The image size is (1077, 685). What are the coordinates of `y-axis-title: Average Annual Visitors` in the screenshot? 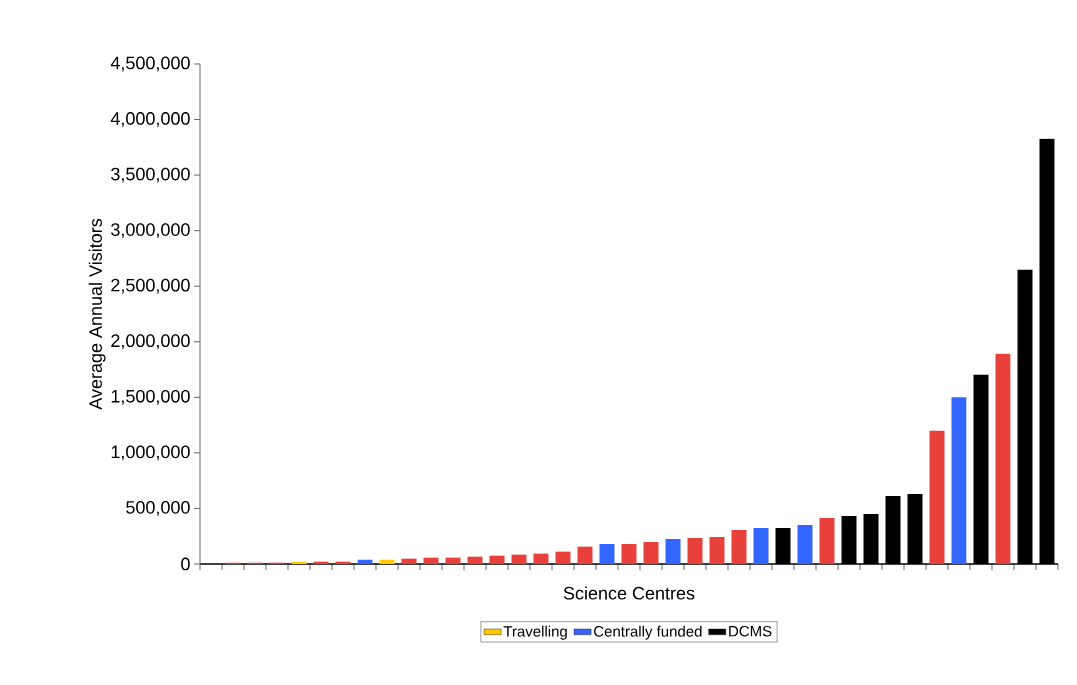 It's located at (97, 314).